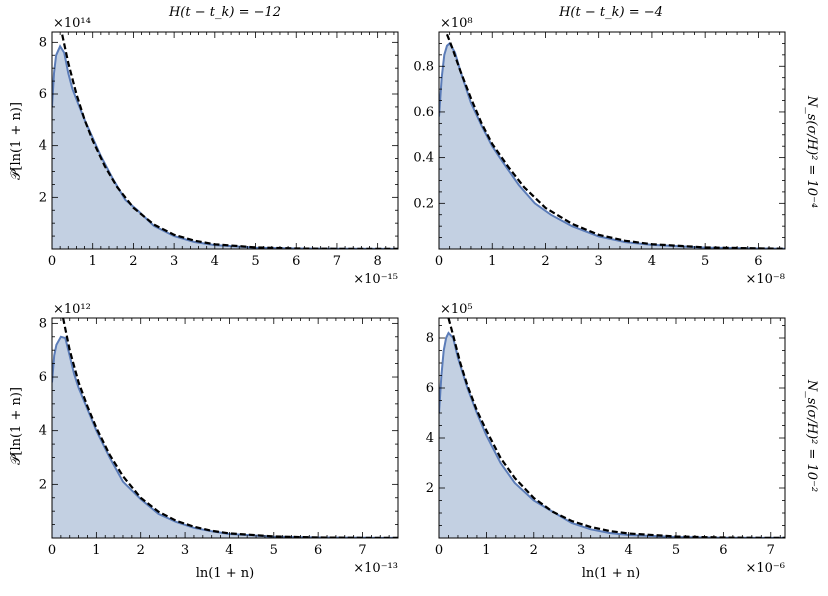 Image resolution: width=828 pixels, height=596 pixels. I want to click on y-multiplier: ×10⁸, so click(456, 23).